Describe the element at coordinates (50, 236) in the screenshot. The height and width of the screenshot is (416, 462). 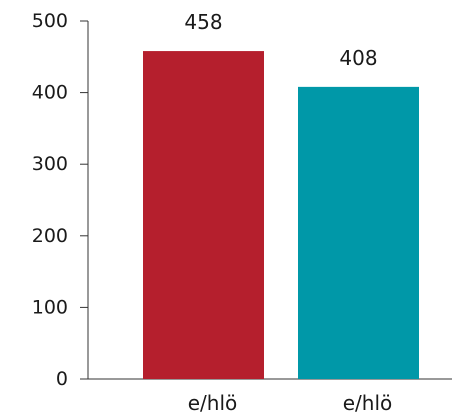
I see `y-tick-label: 200` at that location.